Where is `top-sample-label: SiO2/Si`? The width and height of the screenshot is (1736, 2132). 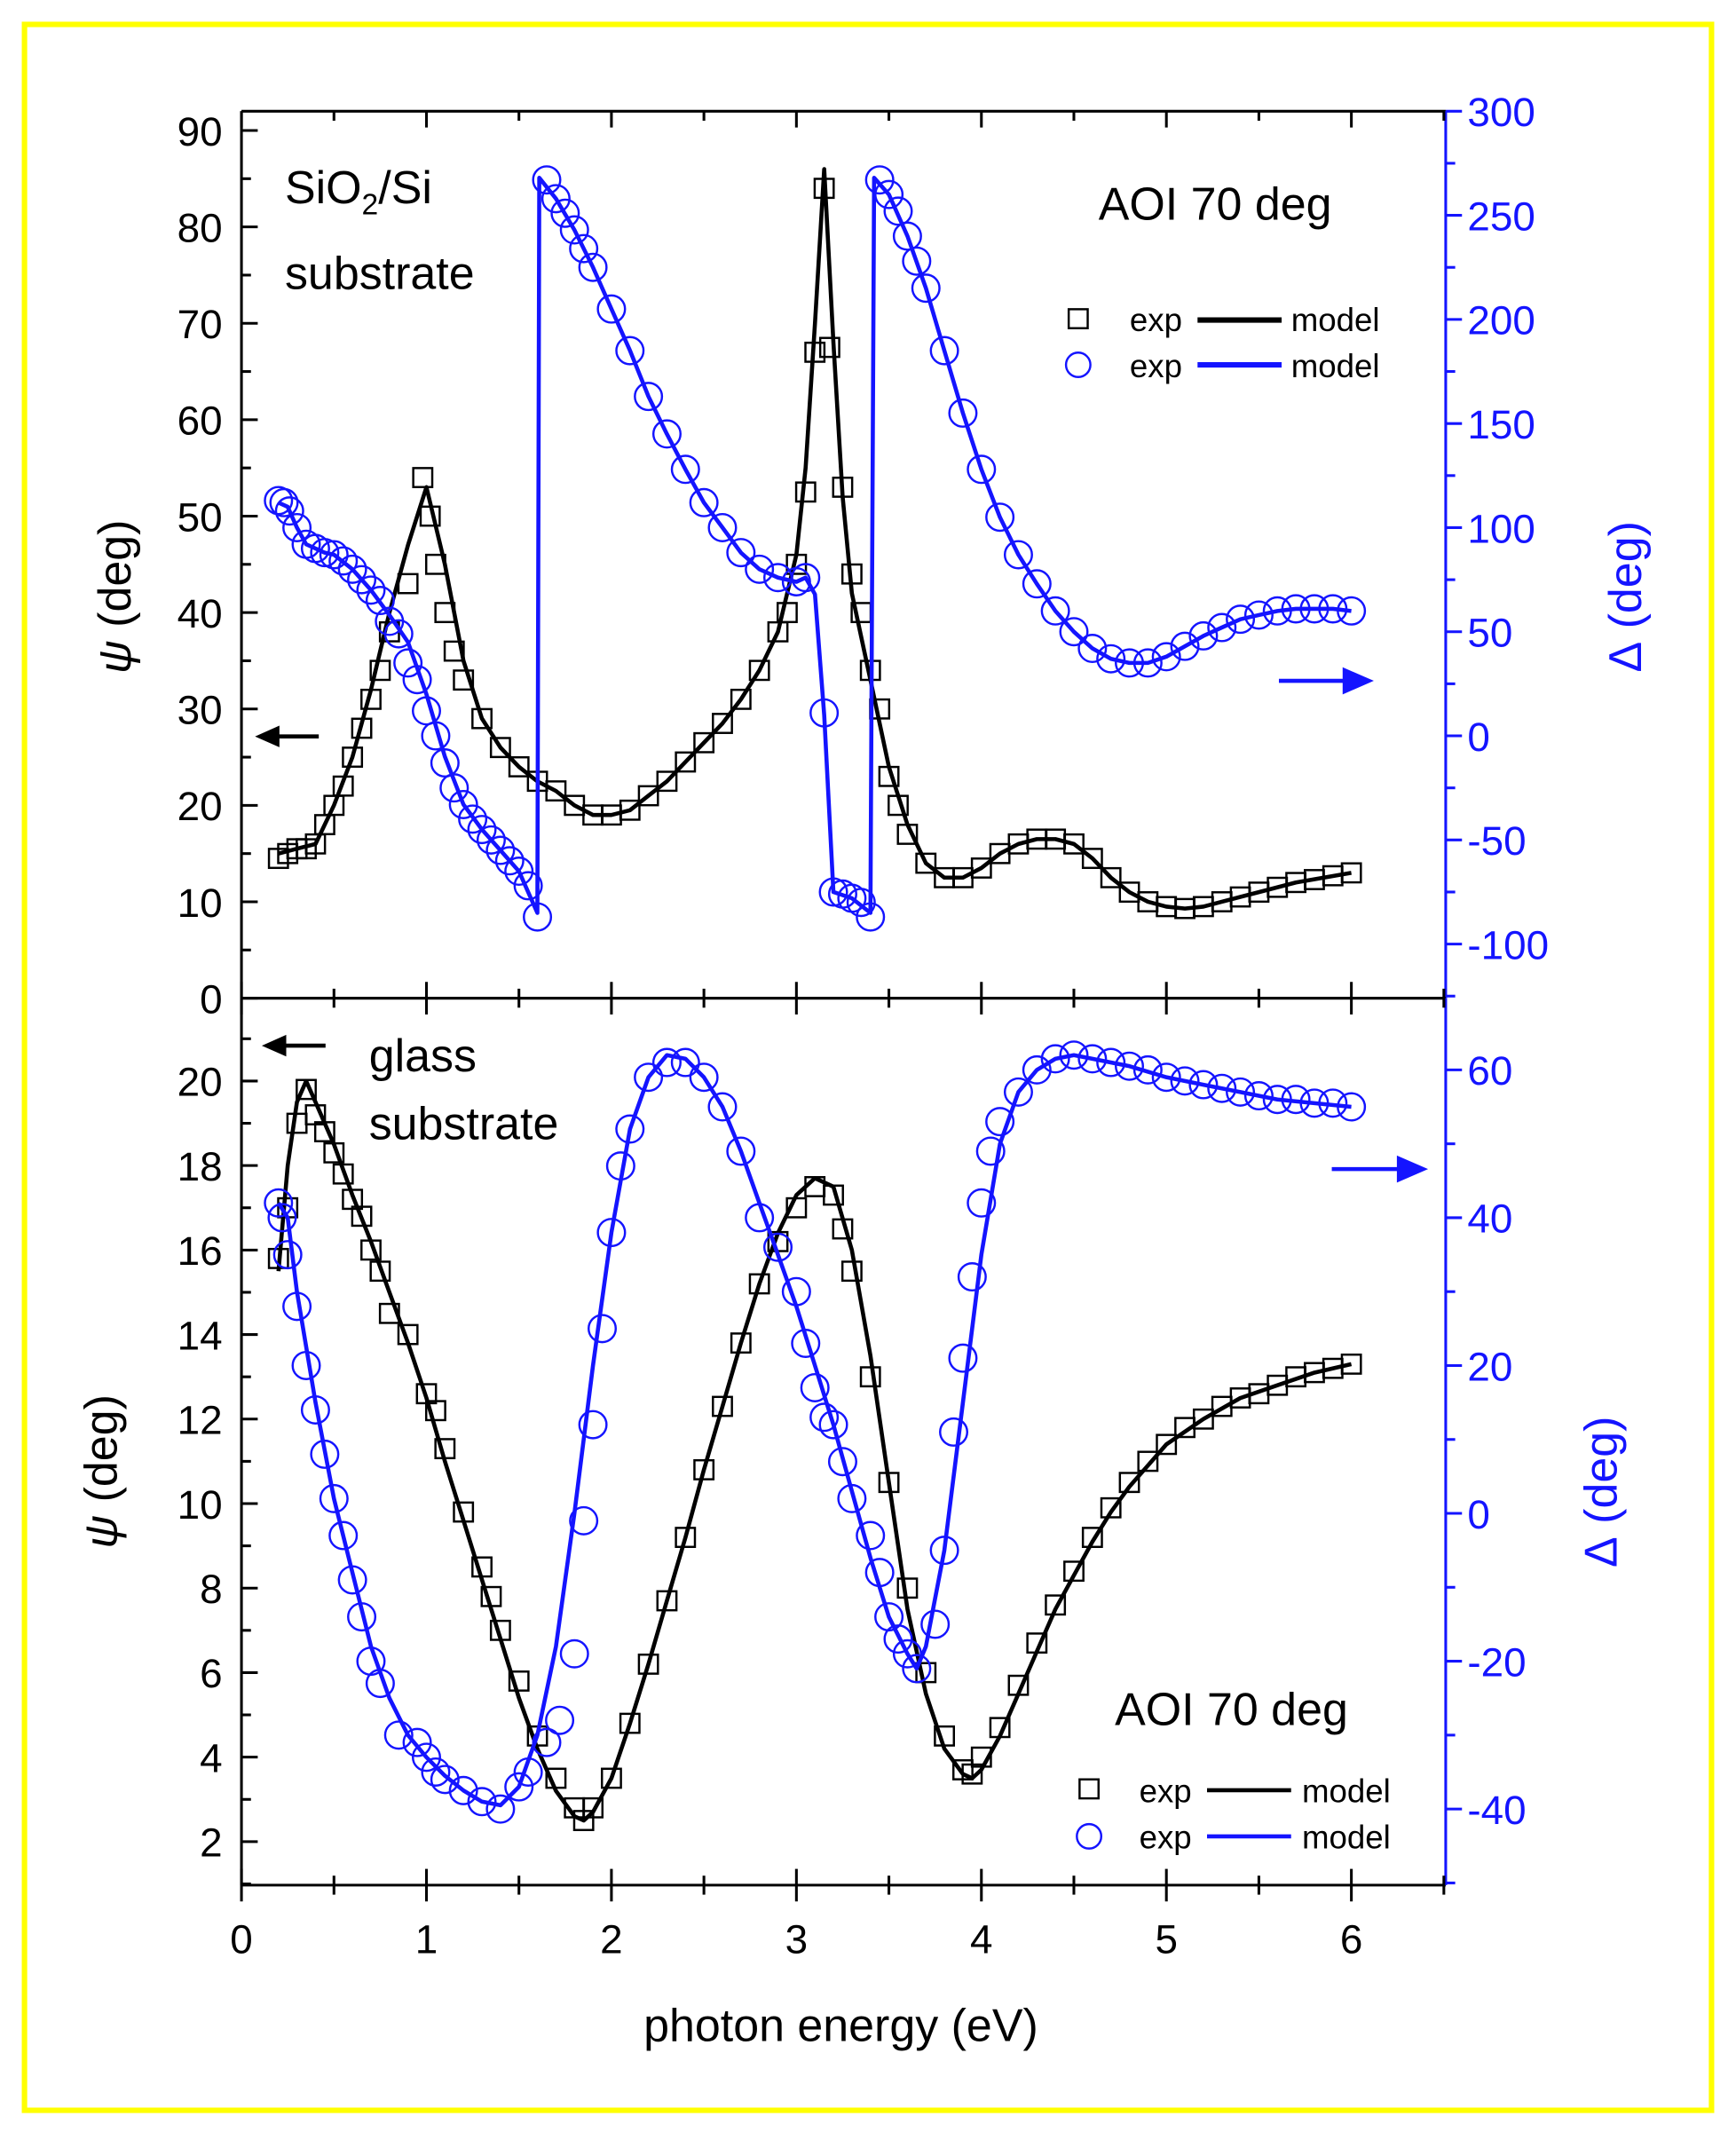 top-sample-label: SiO2/Si is located at coordinates (358, 191).